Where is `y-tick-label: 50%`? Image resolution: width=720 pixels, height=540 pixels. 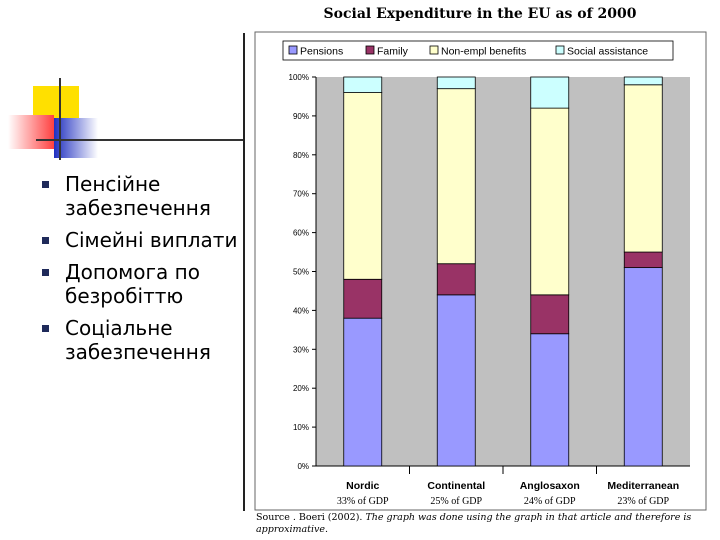 y-tick-label: 50% is located at coordinates (301, 272).